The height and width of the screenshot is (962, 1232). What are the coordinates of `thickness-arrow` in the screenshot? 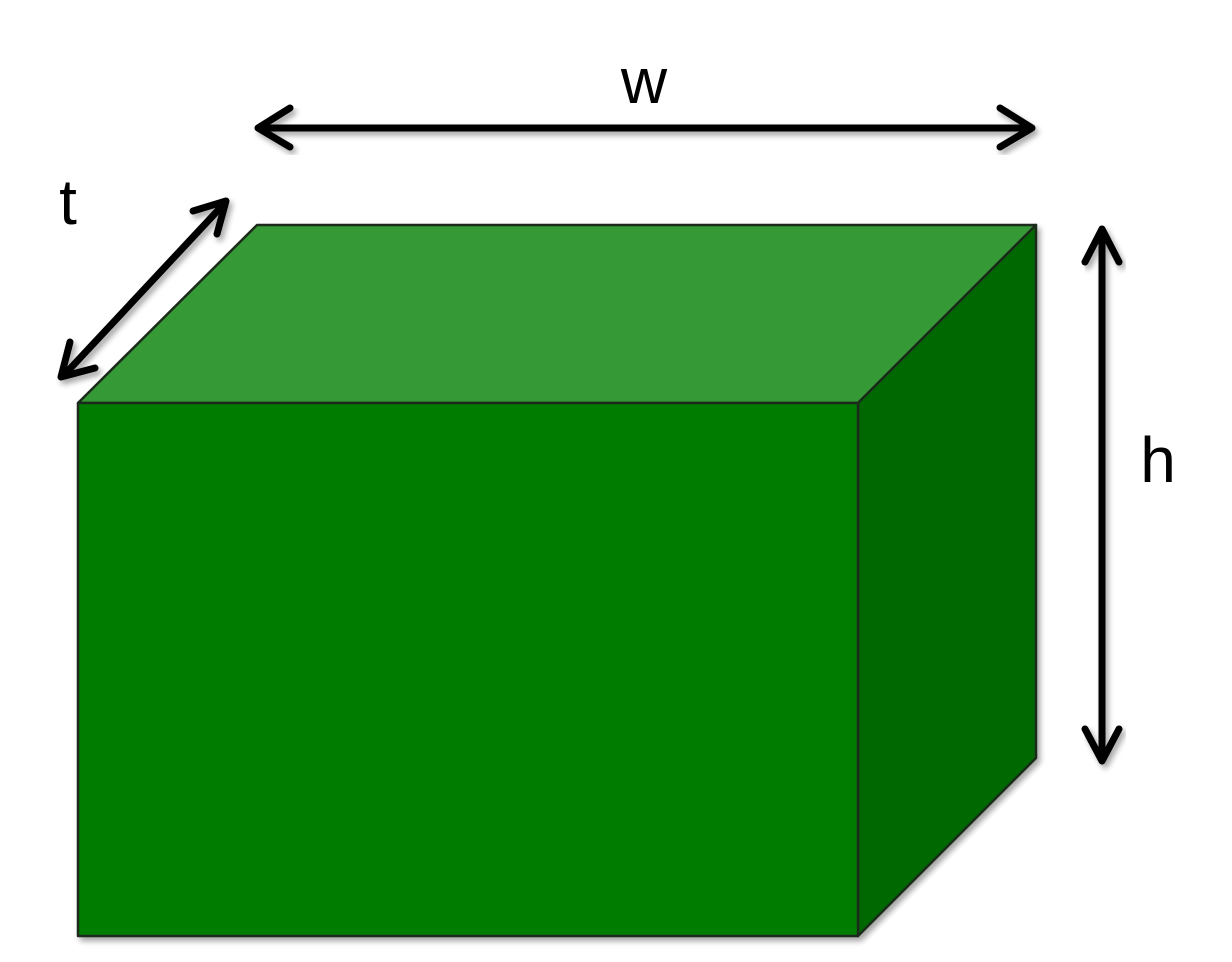 It's located at (143, 289).